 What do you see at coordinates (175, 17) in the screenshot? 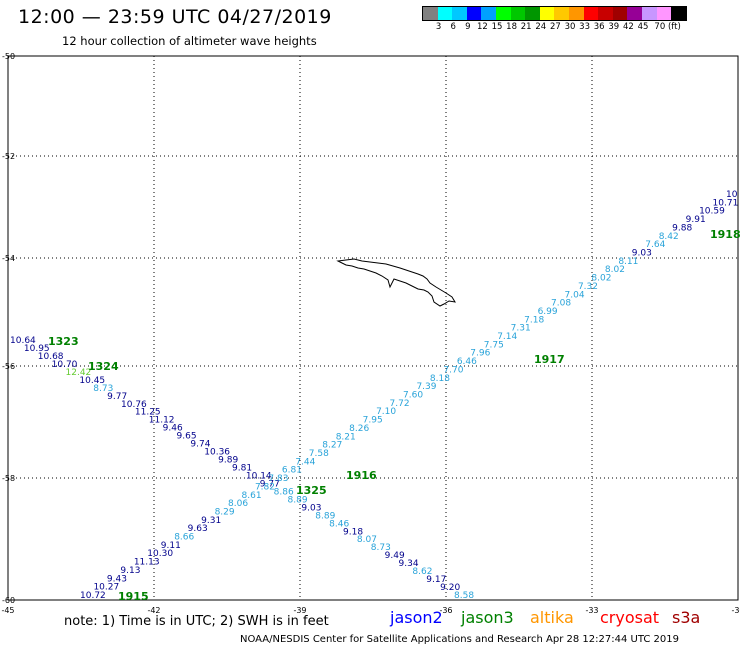
I see `map-title: 12:00 — 23:59 UTC 04/27/2019` at bounding box center [175, 17].